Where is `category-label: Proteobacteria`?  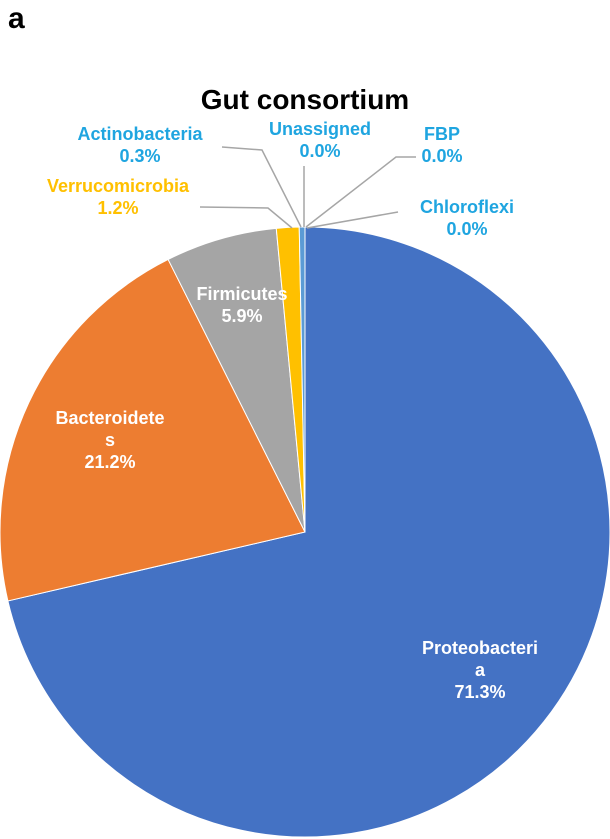 category-label: Proteobacteria is located at coordinates (480, 659).